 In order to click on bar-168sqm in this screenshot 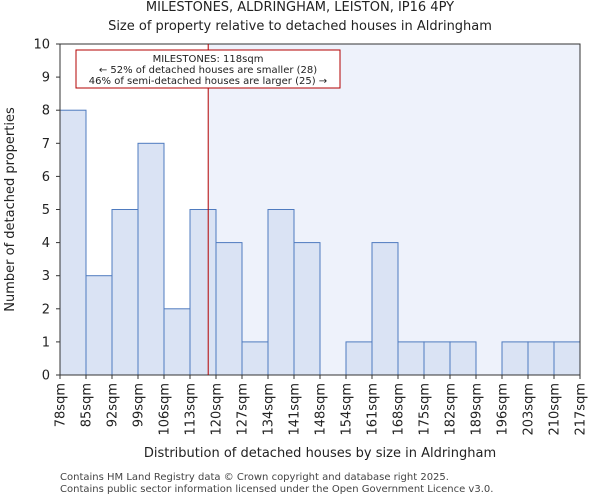, I will do `click(411, 358)`.